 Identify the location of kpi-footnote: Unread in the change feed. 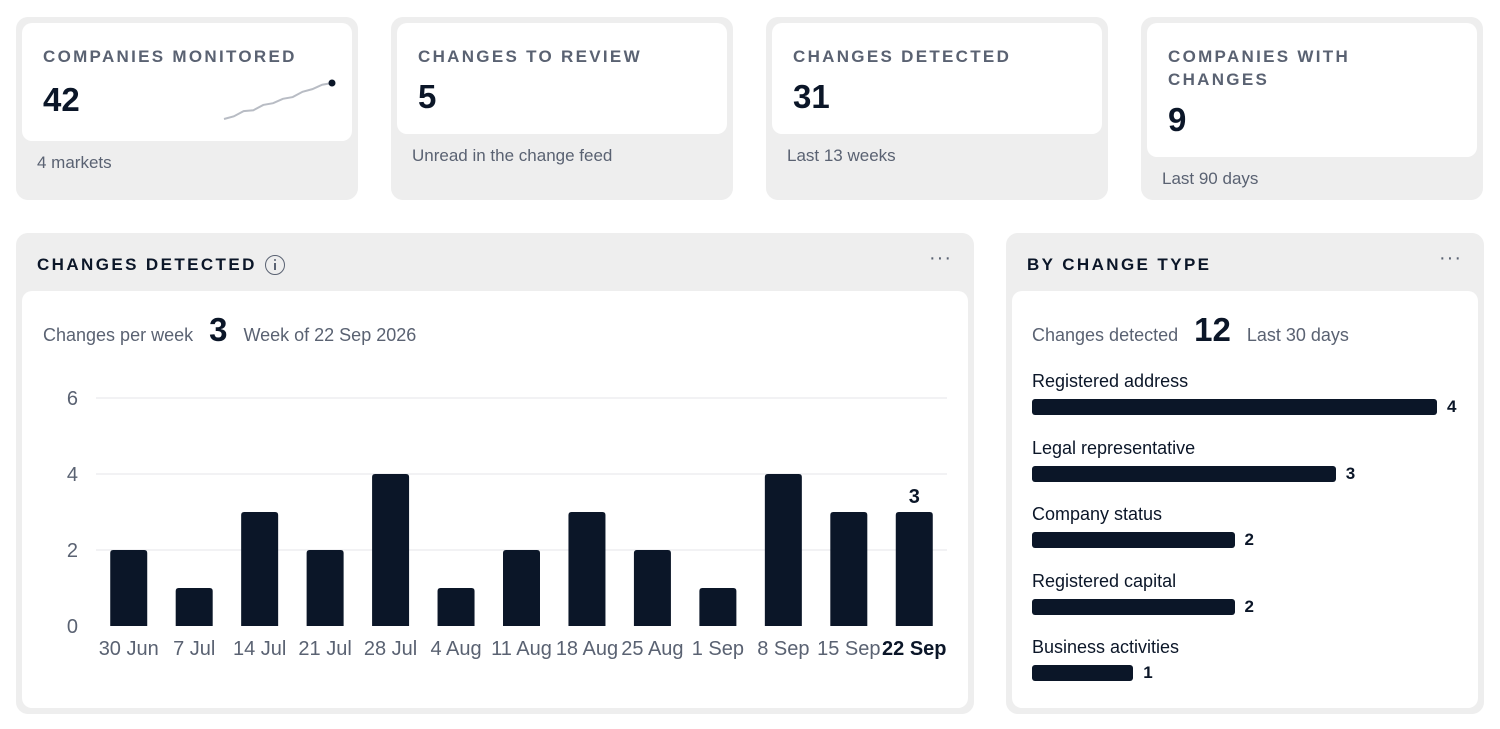
(512, 155).